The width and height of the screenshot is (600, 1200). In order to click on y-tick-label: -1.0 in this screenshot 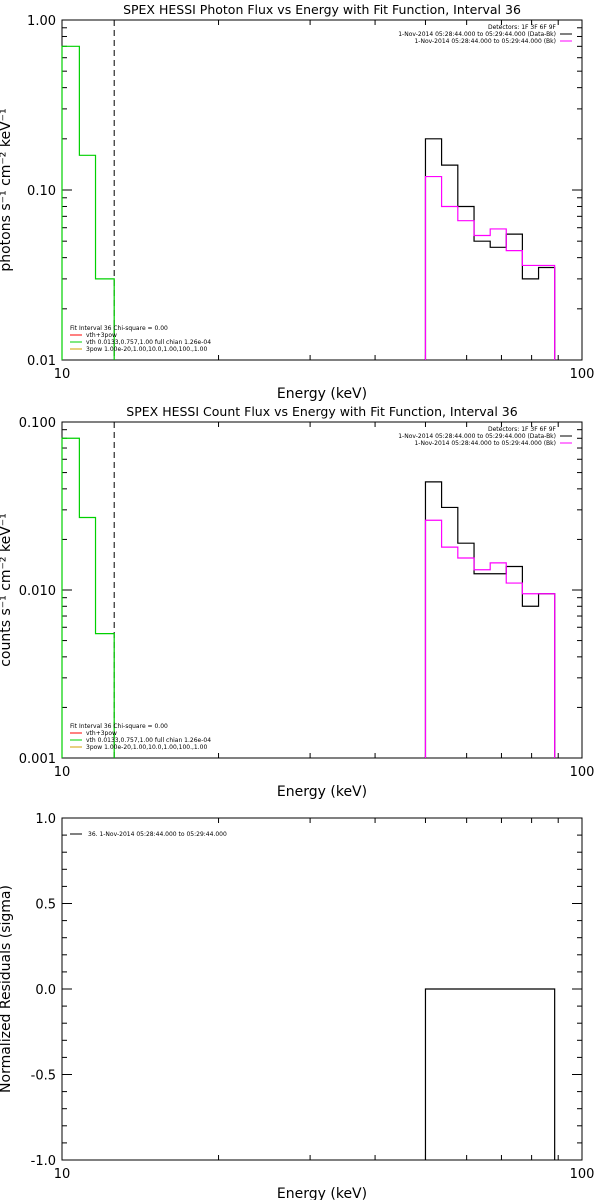, I will do `click(43, 1161)`.